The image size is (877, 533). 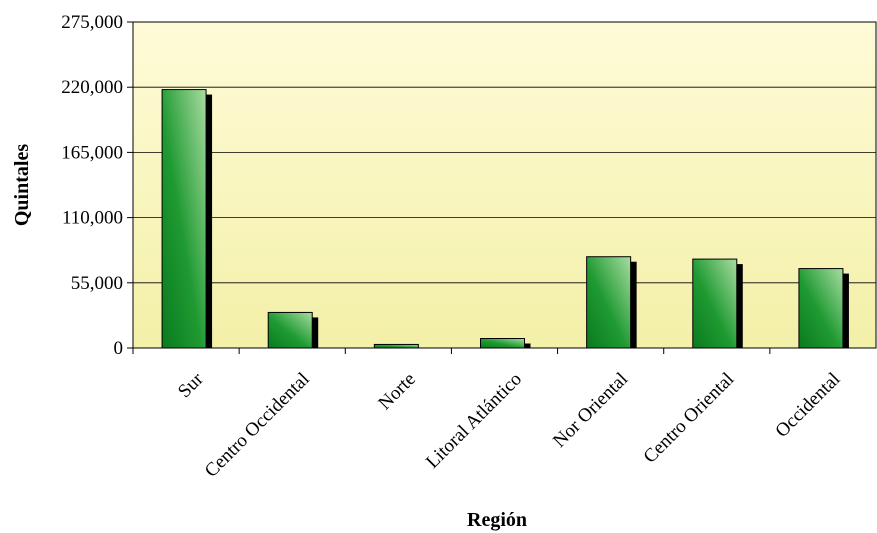 I want to click on x-tick-label: Litoral Atlántico, so click(x=474, y=421).